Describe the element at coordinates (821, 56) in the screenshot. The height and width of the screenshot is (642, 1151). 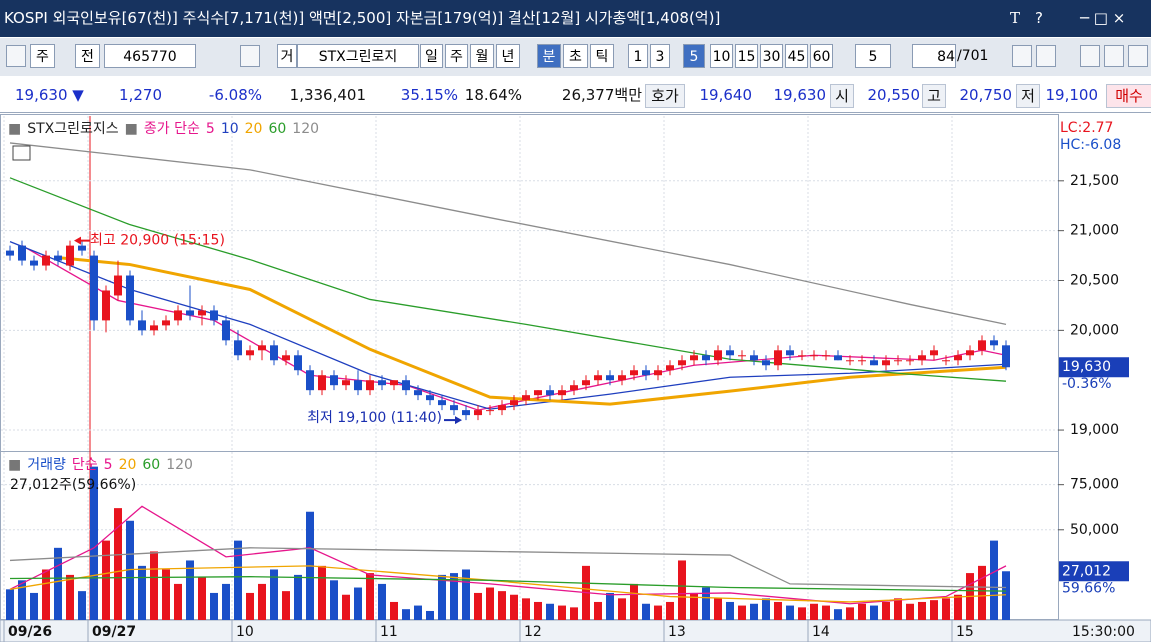
I see `toolbar-button: 60` at that location.